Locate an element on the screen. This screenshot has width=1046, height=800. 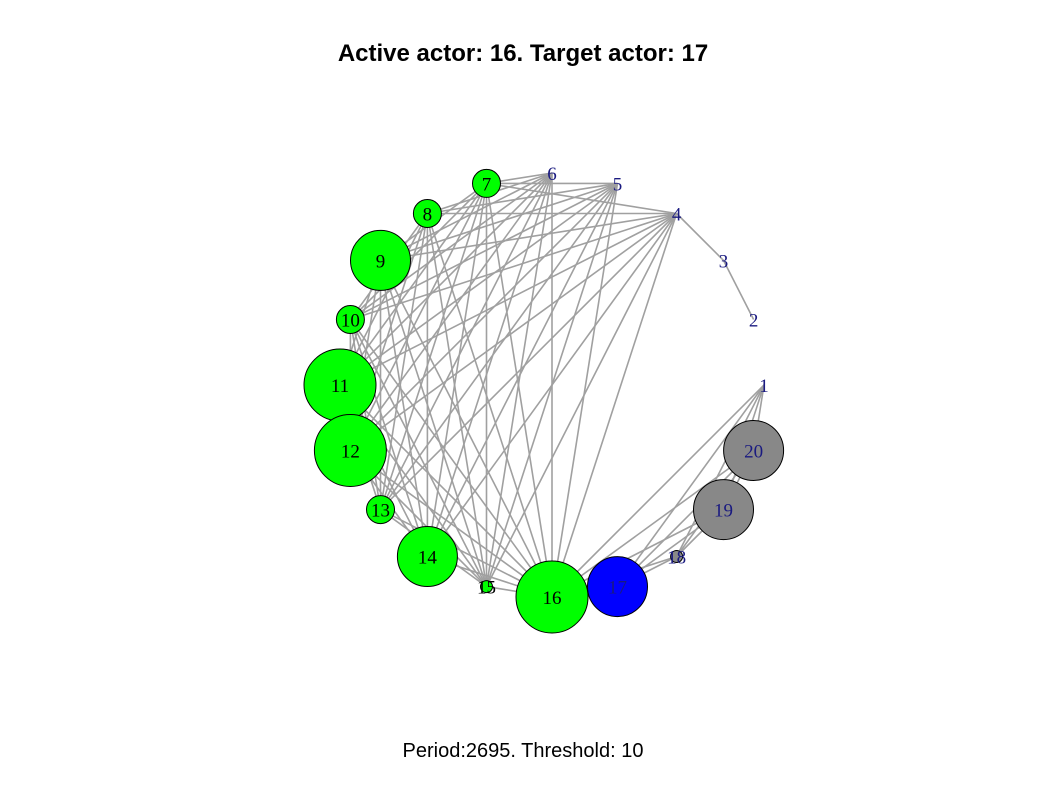
node-6-label: 6 is located at coordinates (552, 174).